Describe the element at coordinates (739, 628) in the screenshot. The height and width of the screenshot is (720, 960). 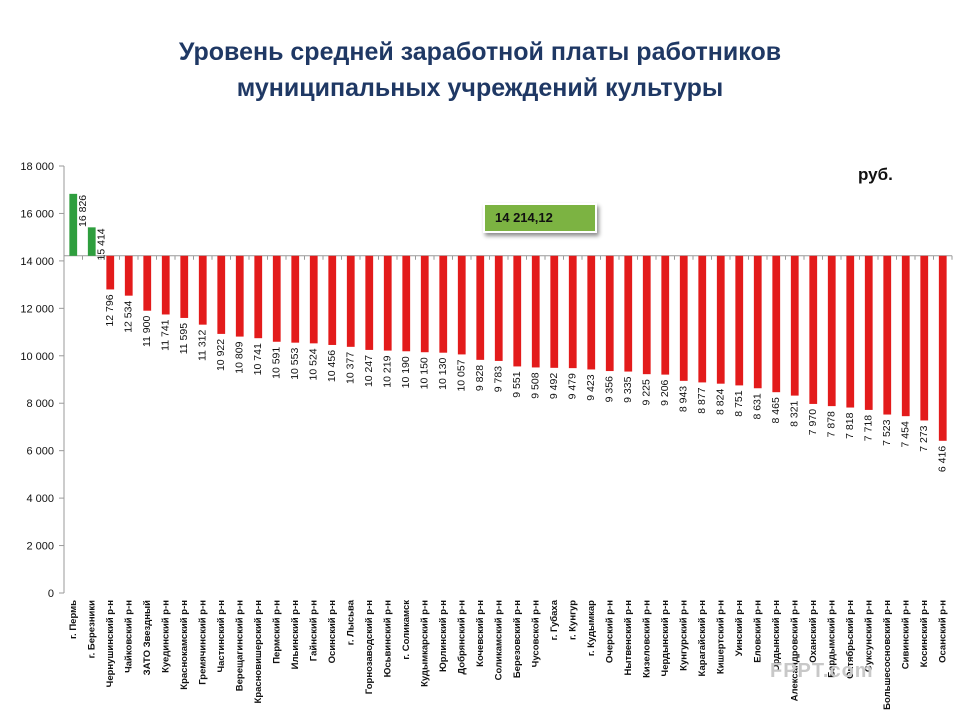
I see `category-label: Уинский р-н` at that location.